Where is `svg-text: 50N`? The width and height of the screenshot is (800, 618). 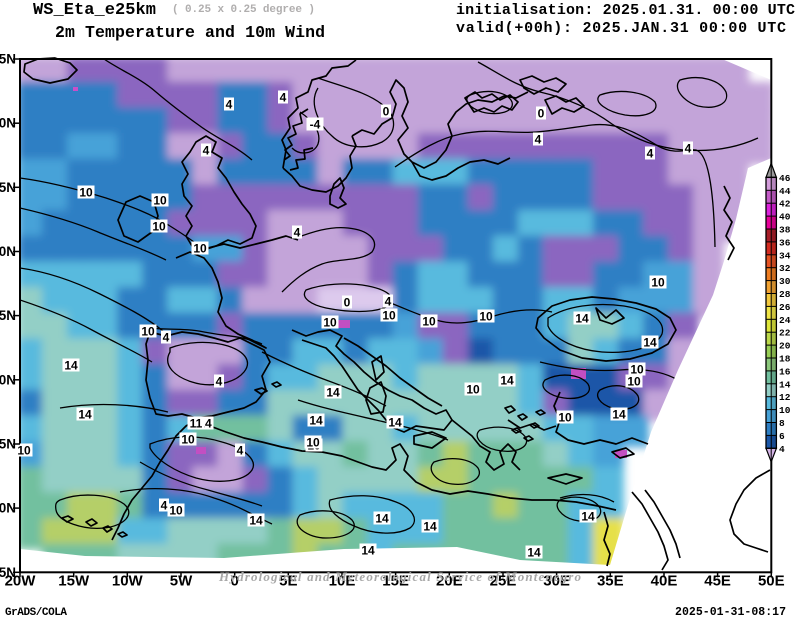 svg-text: 50N is located at coordinates (8, 251).